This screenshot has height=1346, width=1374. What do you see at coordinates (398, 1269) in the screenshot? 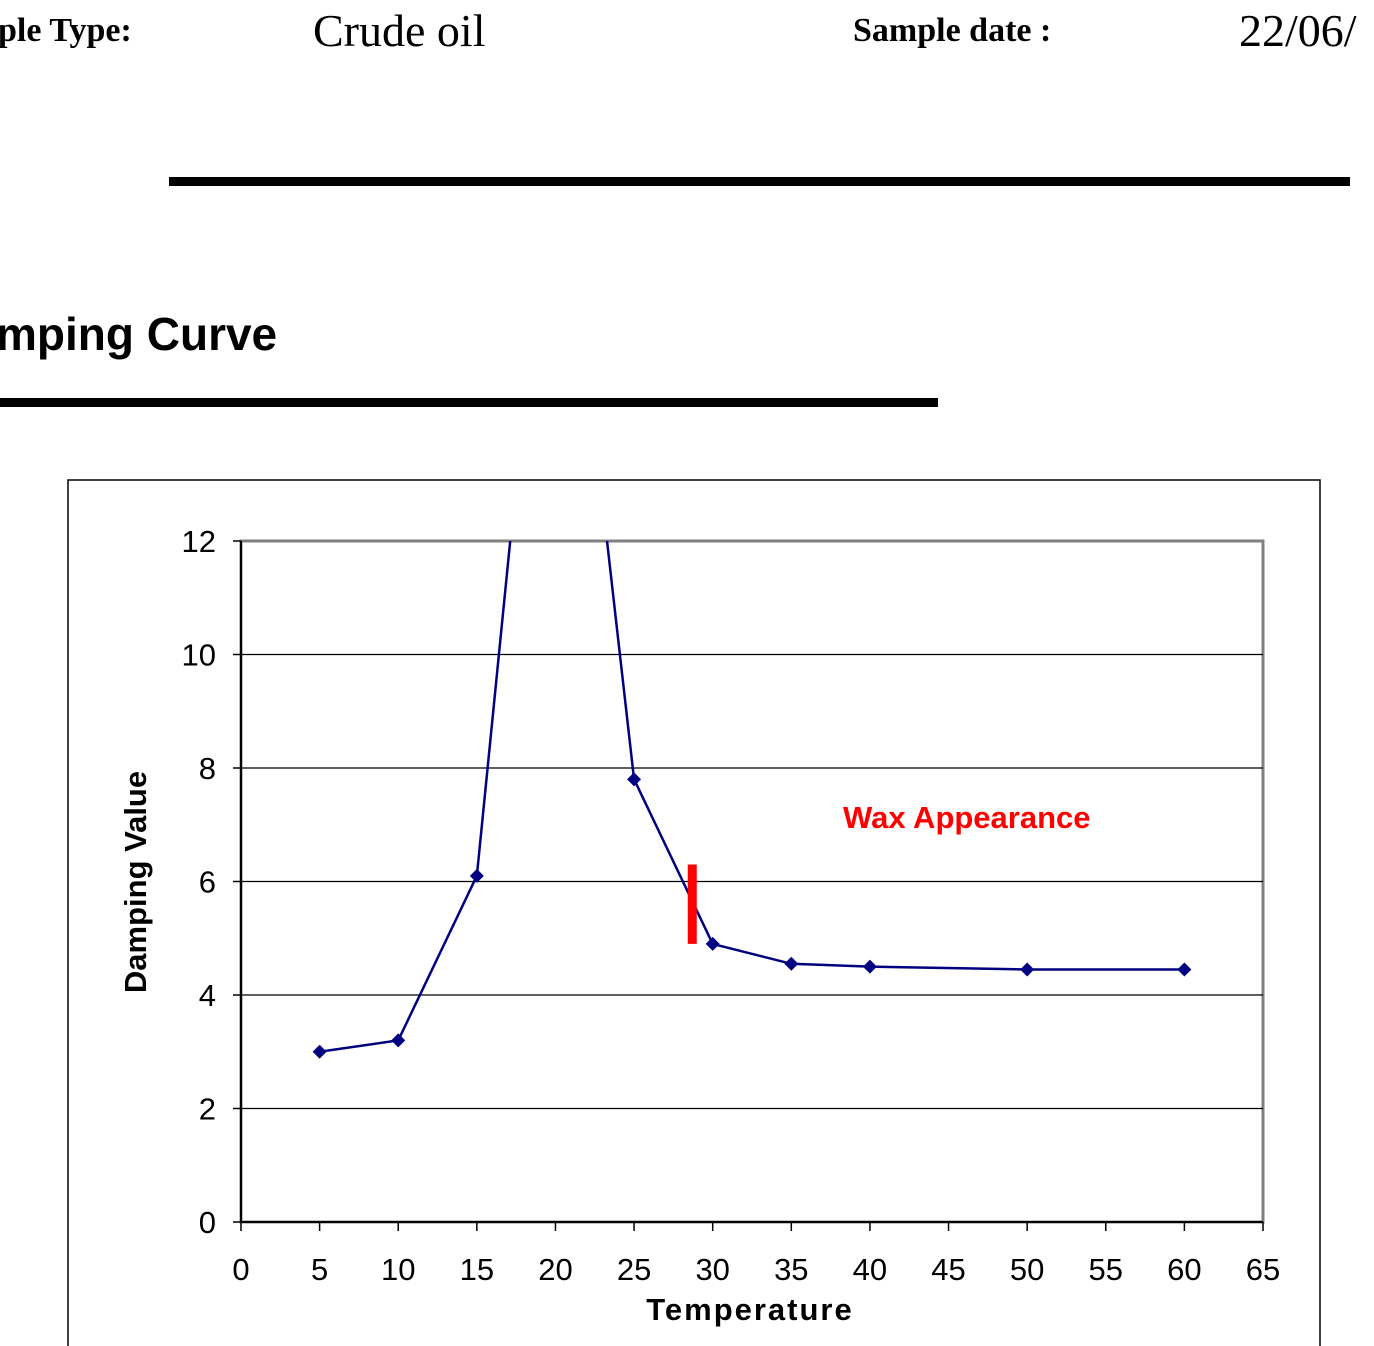
I see `x-tick-label-2: 10` at bounding box center [398, 1269].